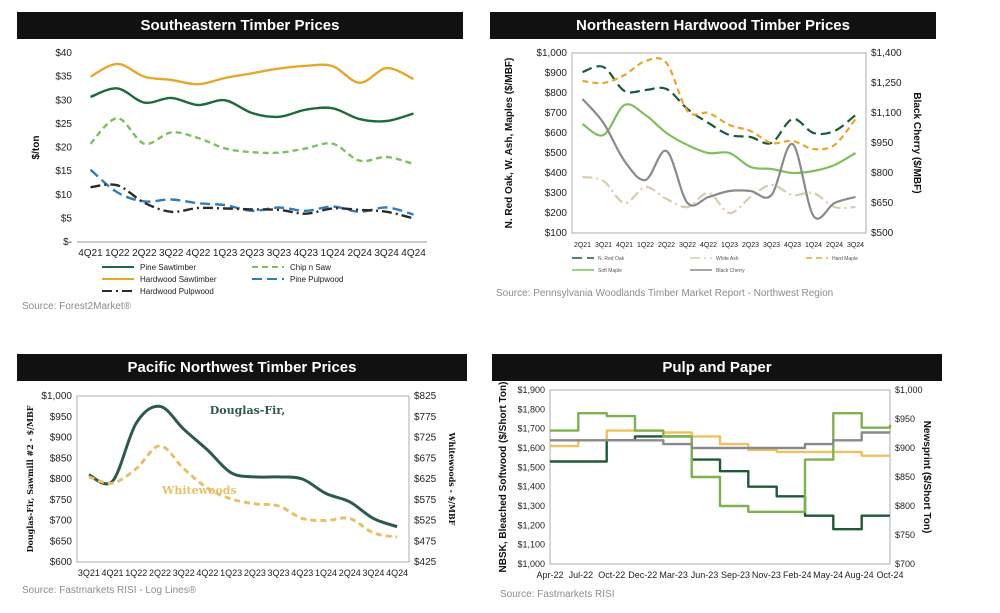  I want to click on legend-label: N. Red Oak, so click(611, 259).